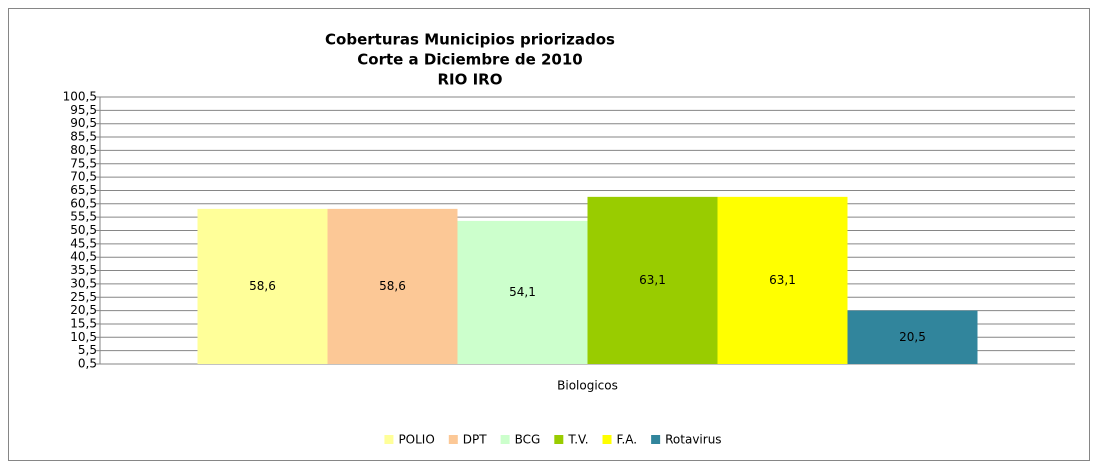 The height and width of the screenshot is (463, 1098). What do you see at coordinates (83, 297) in the screenshot?
I see `y-tick-label: 25,5` at bounding box center [83, 297].